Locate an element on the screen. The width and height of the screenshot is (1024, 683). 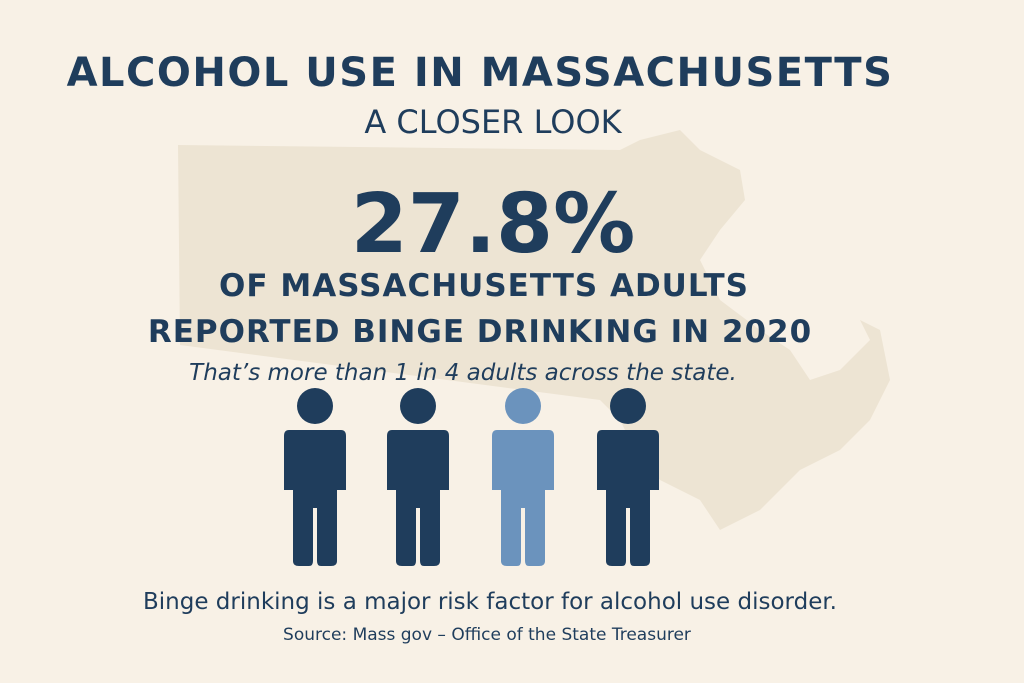
stat-value: 27.8% is located at coordinates (493, 224).